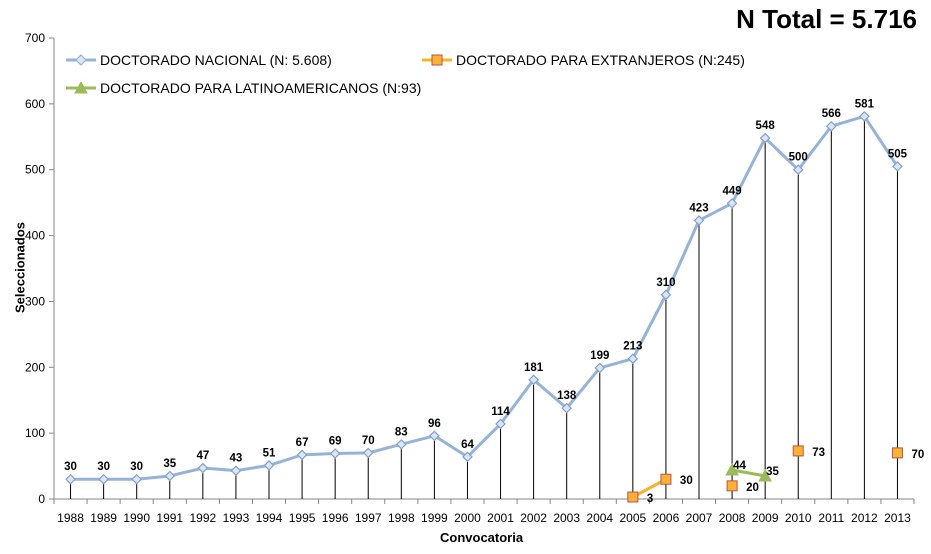 This screenshot has height=554, width=931. Describe the element at coordinates (650, 499) in the screenshot. I see `data-label: 3` at that location.